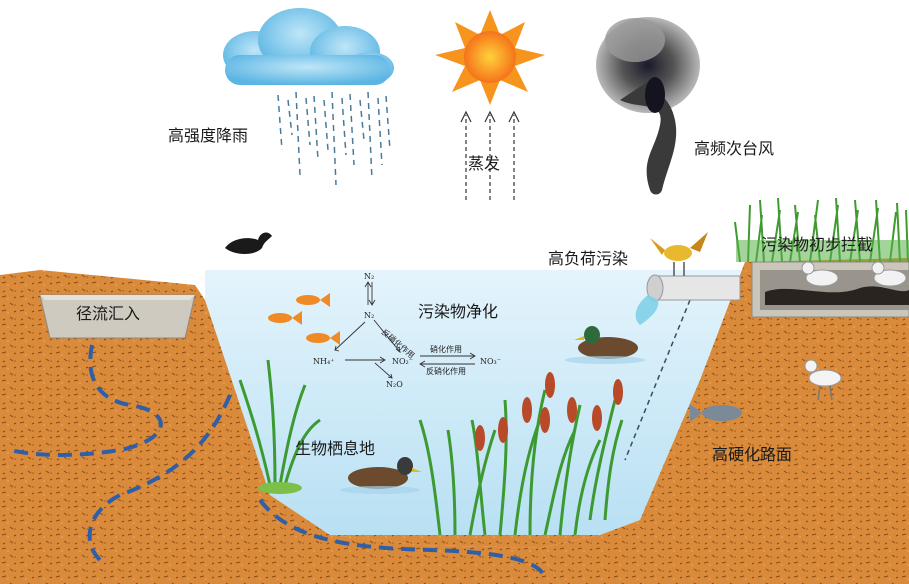 This screenshot has width=909, height=584. What do you see at coordinates (549, 411) in the screenshot?
I see `cattail-heads` at bounding box center [549, 411].